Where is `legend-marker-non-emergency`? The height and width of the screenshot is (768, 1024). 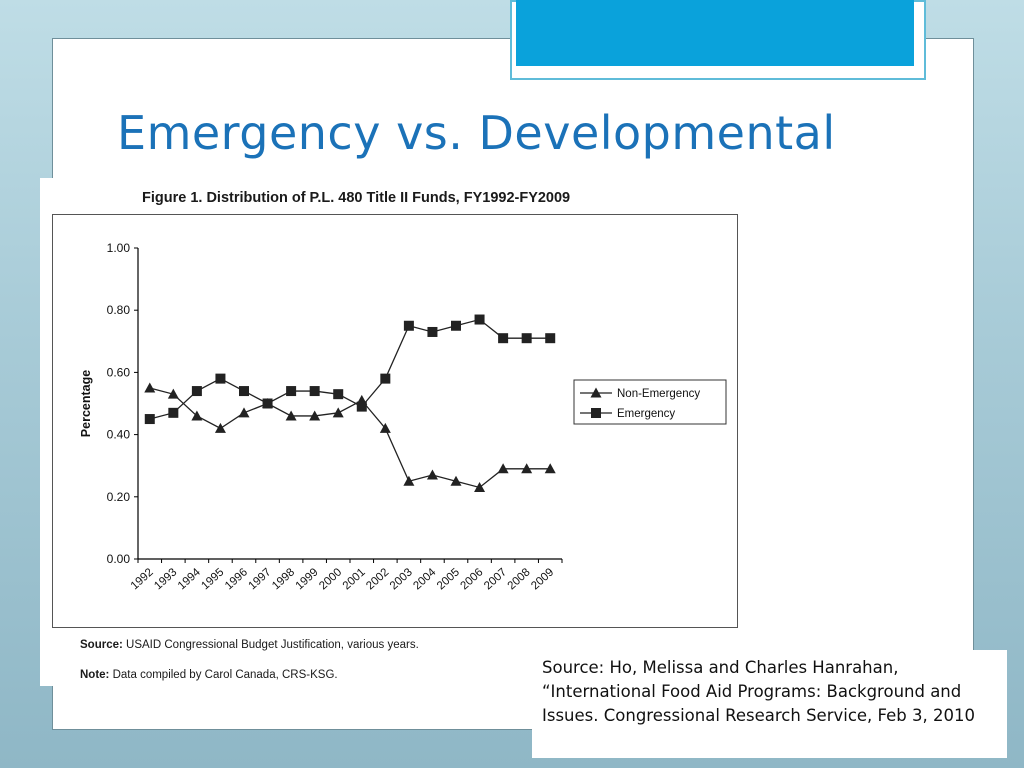
legend-marker-non-emergency is located at coordinates (596, 392).